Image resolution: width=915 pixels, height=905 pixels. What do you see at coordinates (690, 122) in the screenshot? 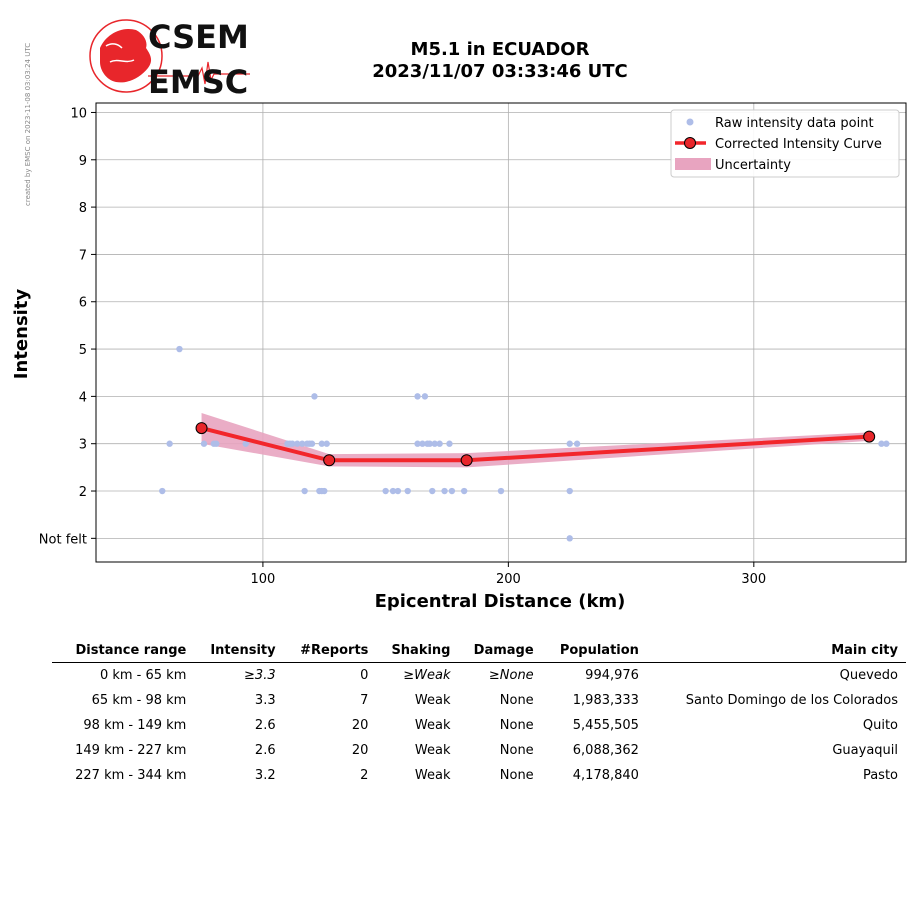
I see `legend-raw-marker` at bounding box center [690, 122].